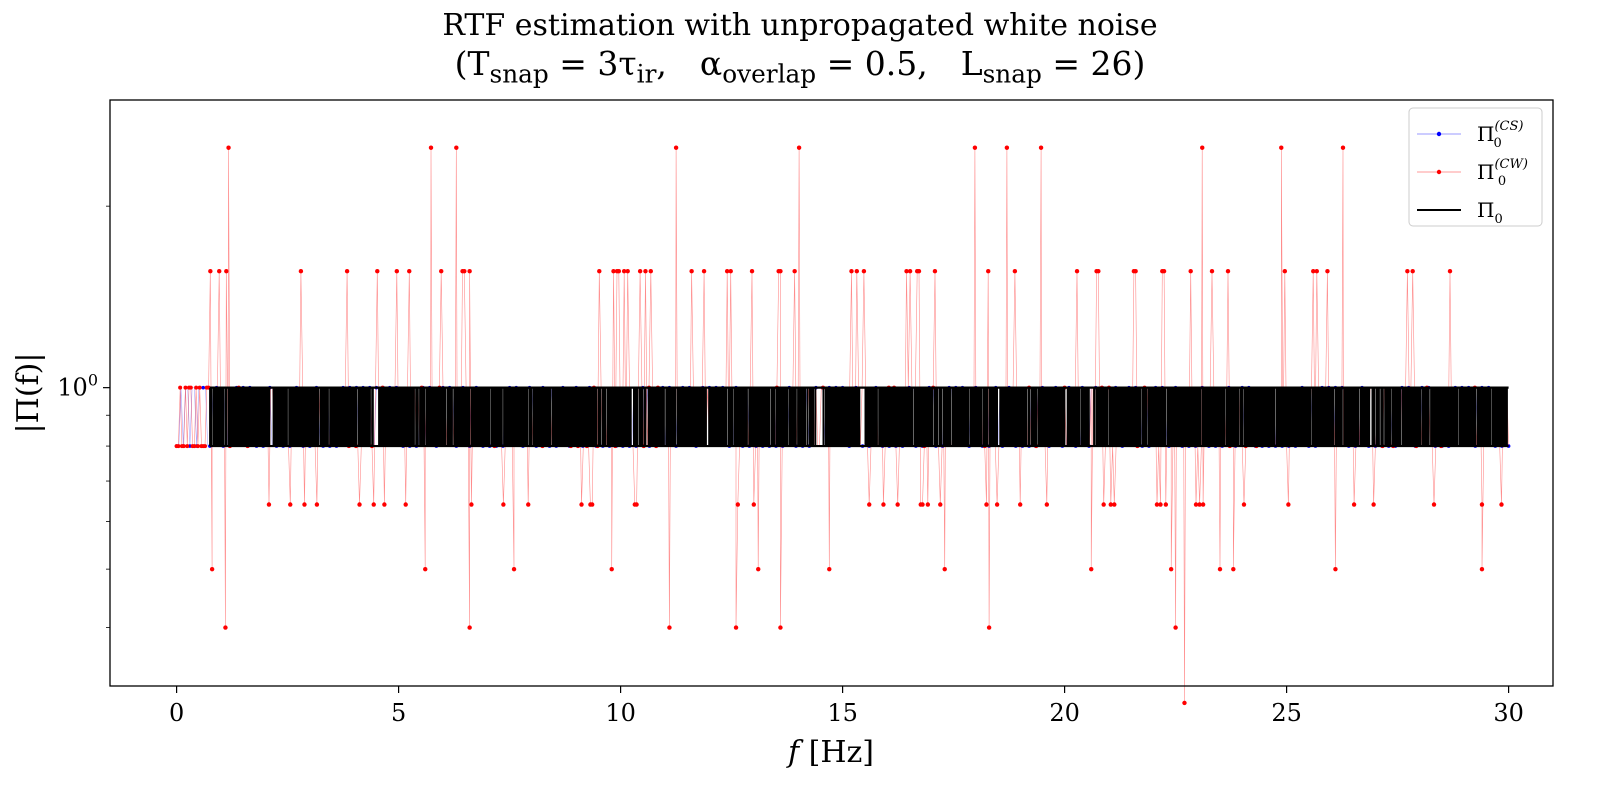  Describe the element at coordinates (1064, 713) in the screenshot. I see `x-tick-label: 20` at that location.